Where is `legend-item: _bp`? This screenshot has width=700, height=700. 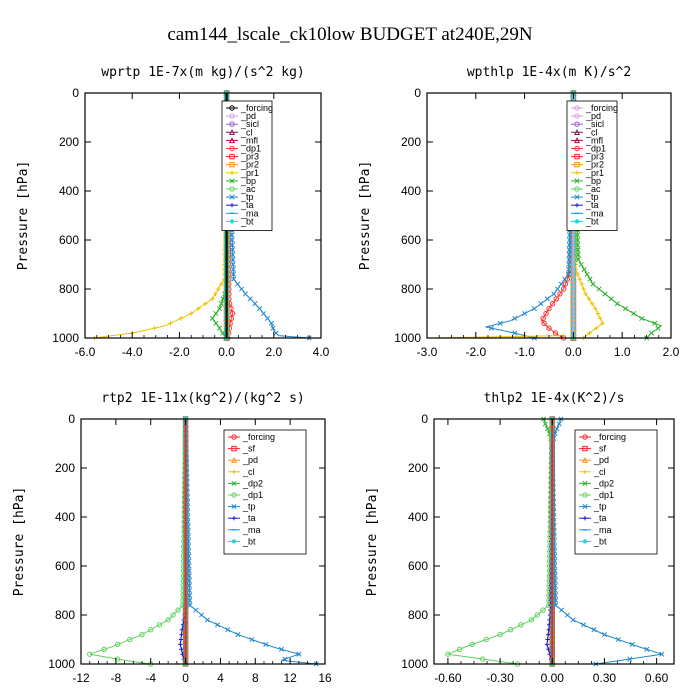
legend-item: _bp is located at coordinates (586, 181).